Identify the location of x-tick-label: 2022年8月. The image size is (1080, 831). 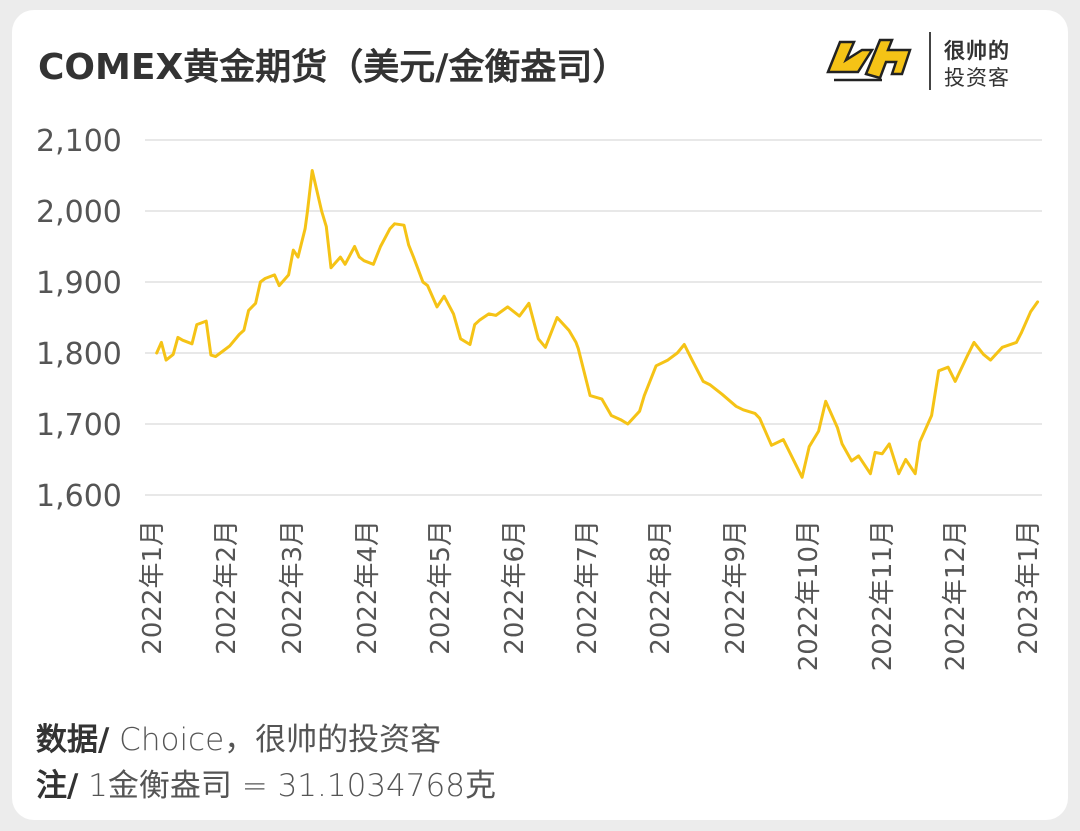
(661, 587).